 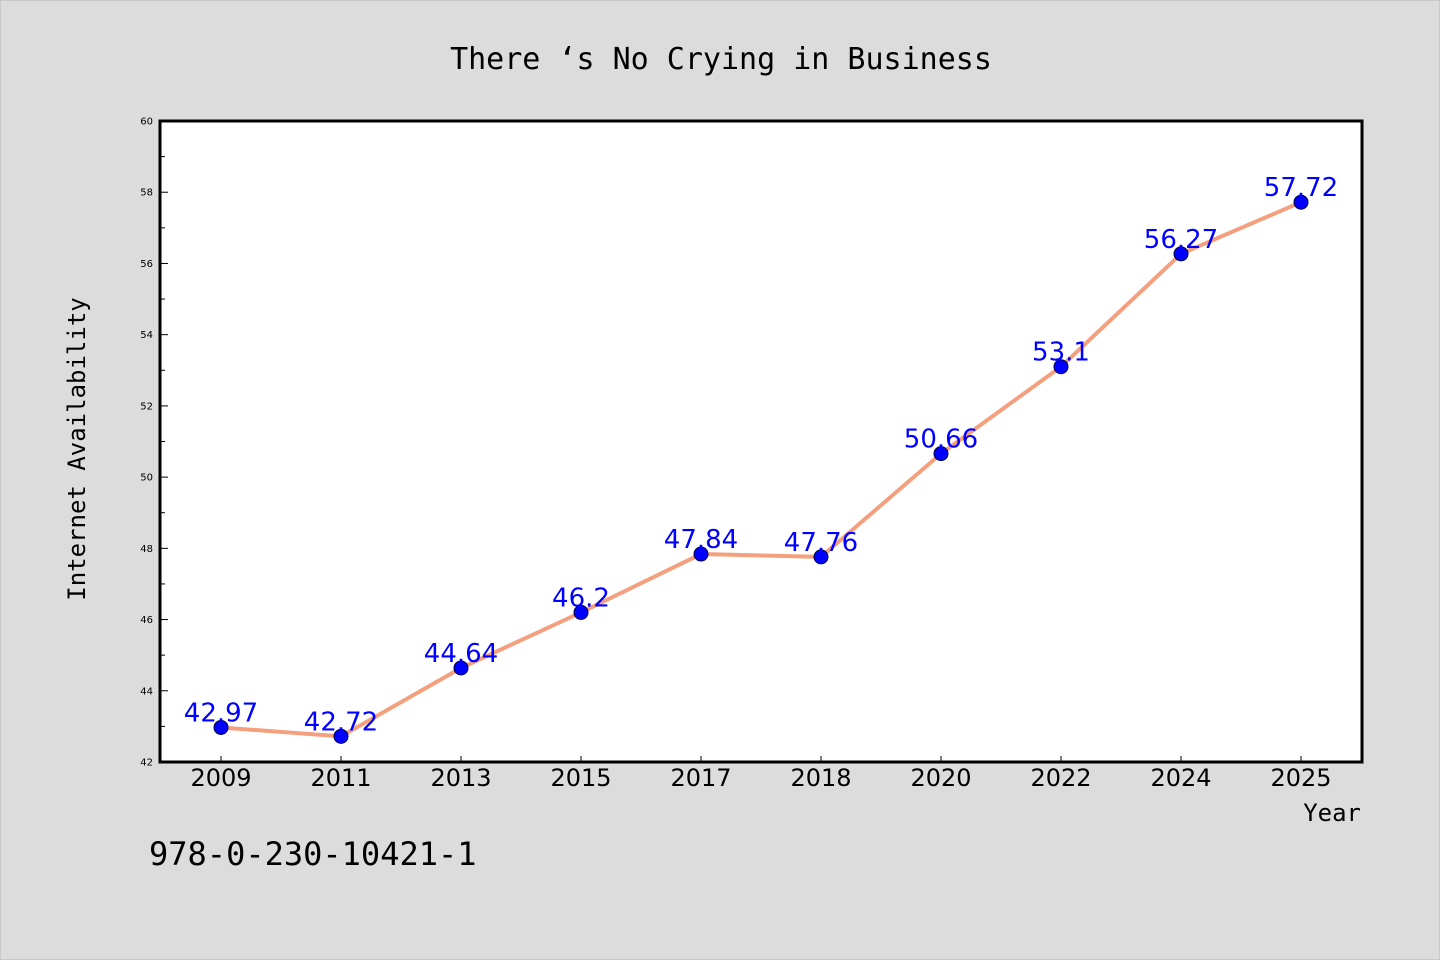 I want to click on y-tick-label: 60, so click(x=146, y=122).